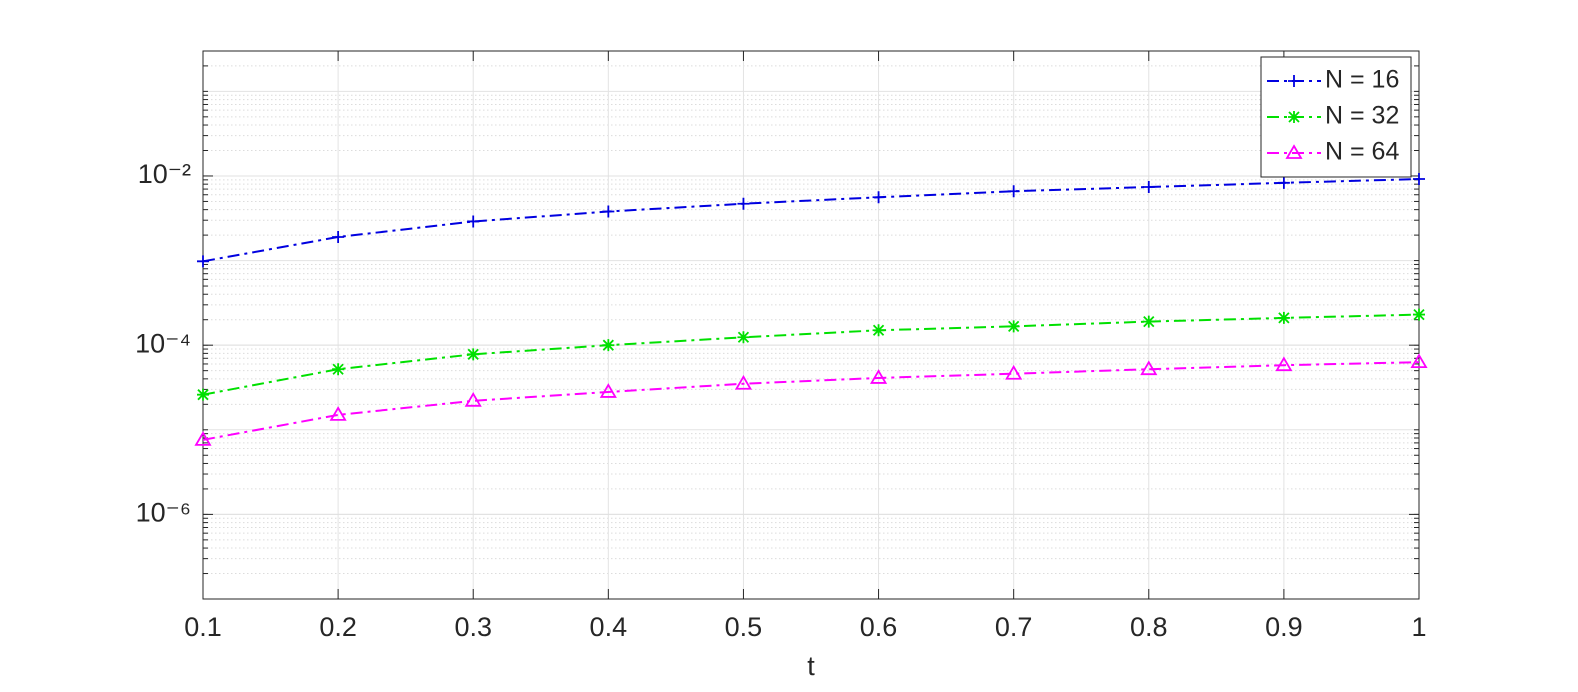  I want to click on y-tick-label: 10⁻², so click(164, 174).